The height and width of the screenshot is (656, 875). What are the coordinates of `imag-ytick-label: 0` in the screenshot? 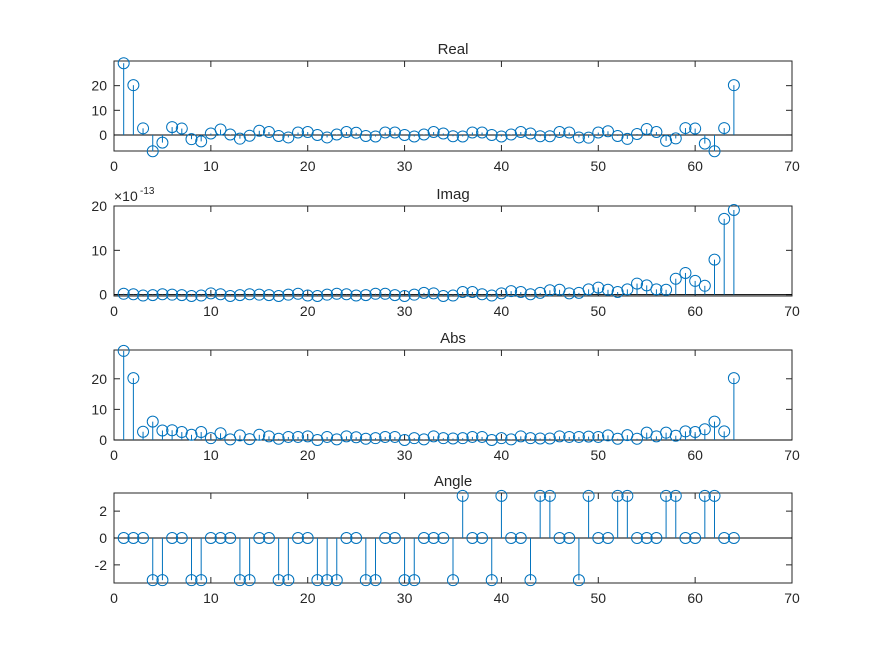 It's located at (103, 295).